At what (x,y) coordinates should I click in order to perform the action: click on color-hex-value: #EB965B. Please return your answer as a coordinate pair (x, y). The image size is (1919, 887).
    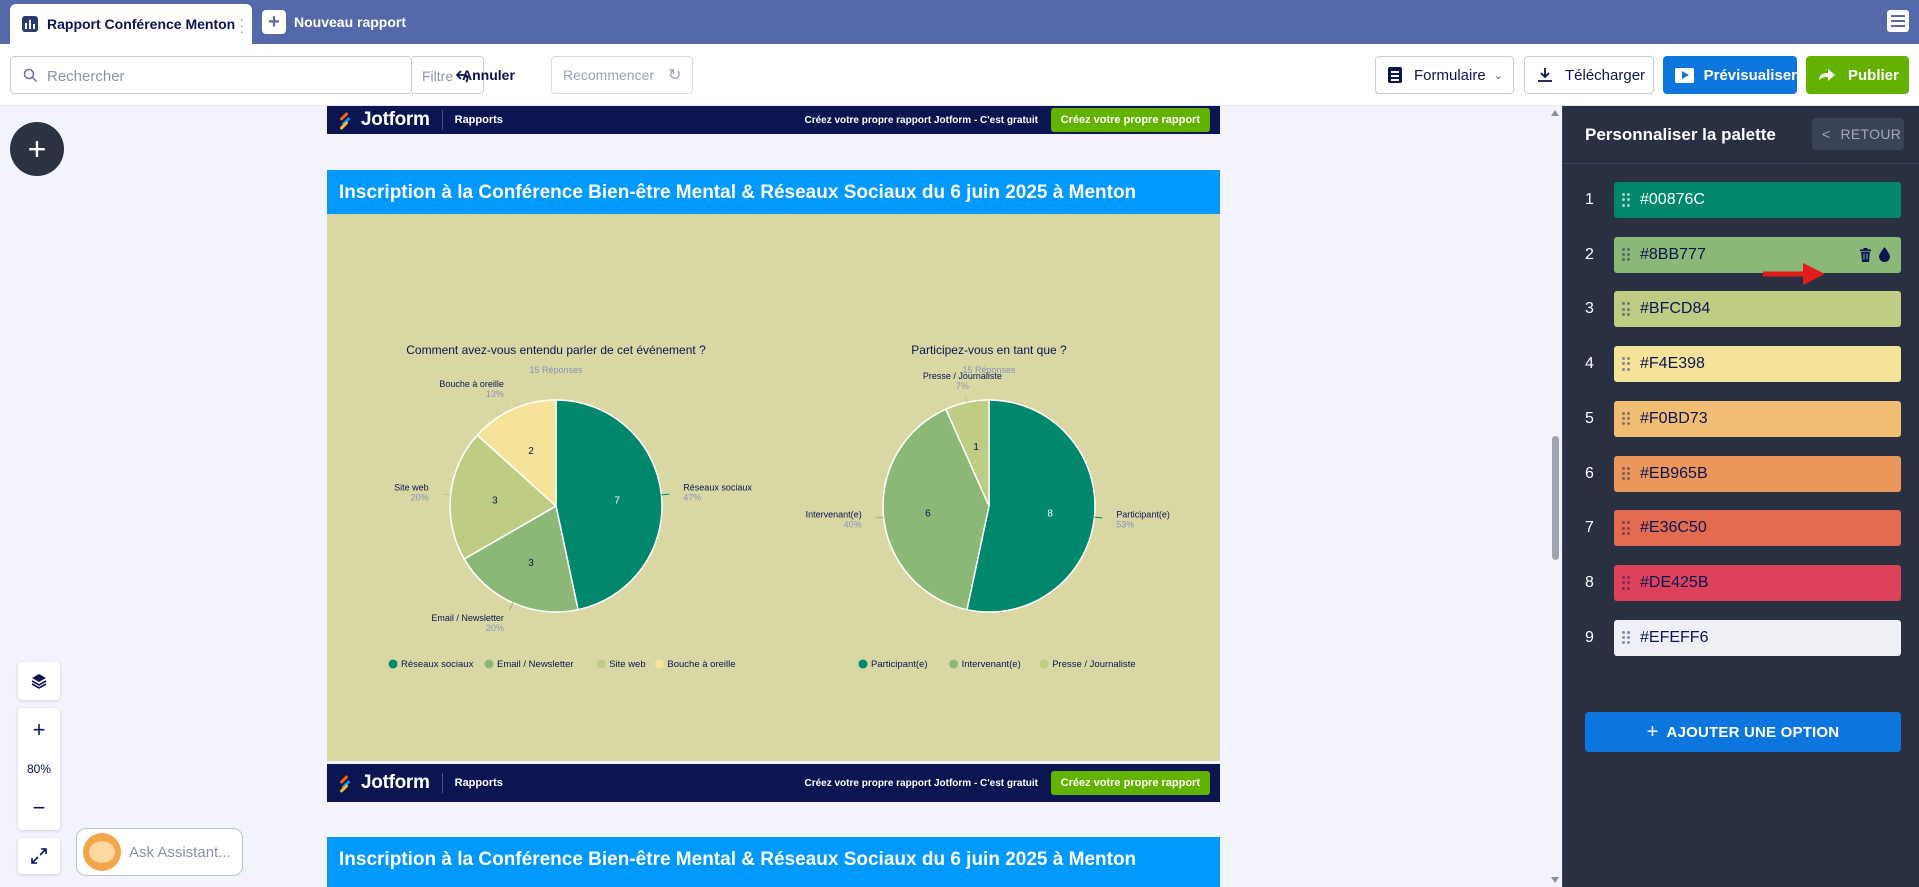
    Looking at the image, I should click on (1674, 473).